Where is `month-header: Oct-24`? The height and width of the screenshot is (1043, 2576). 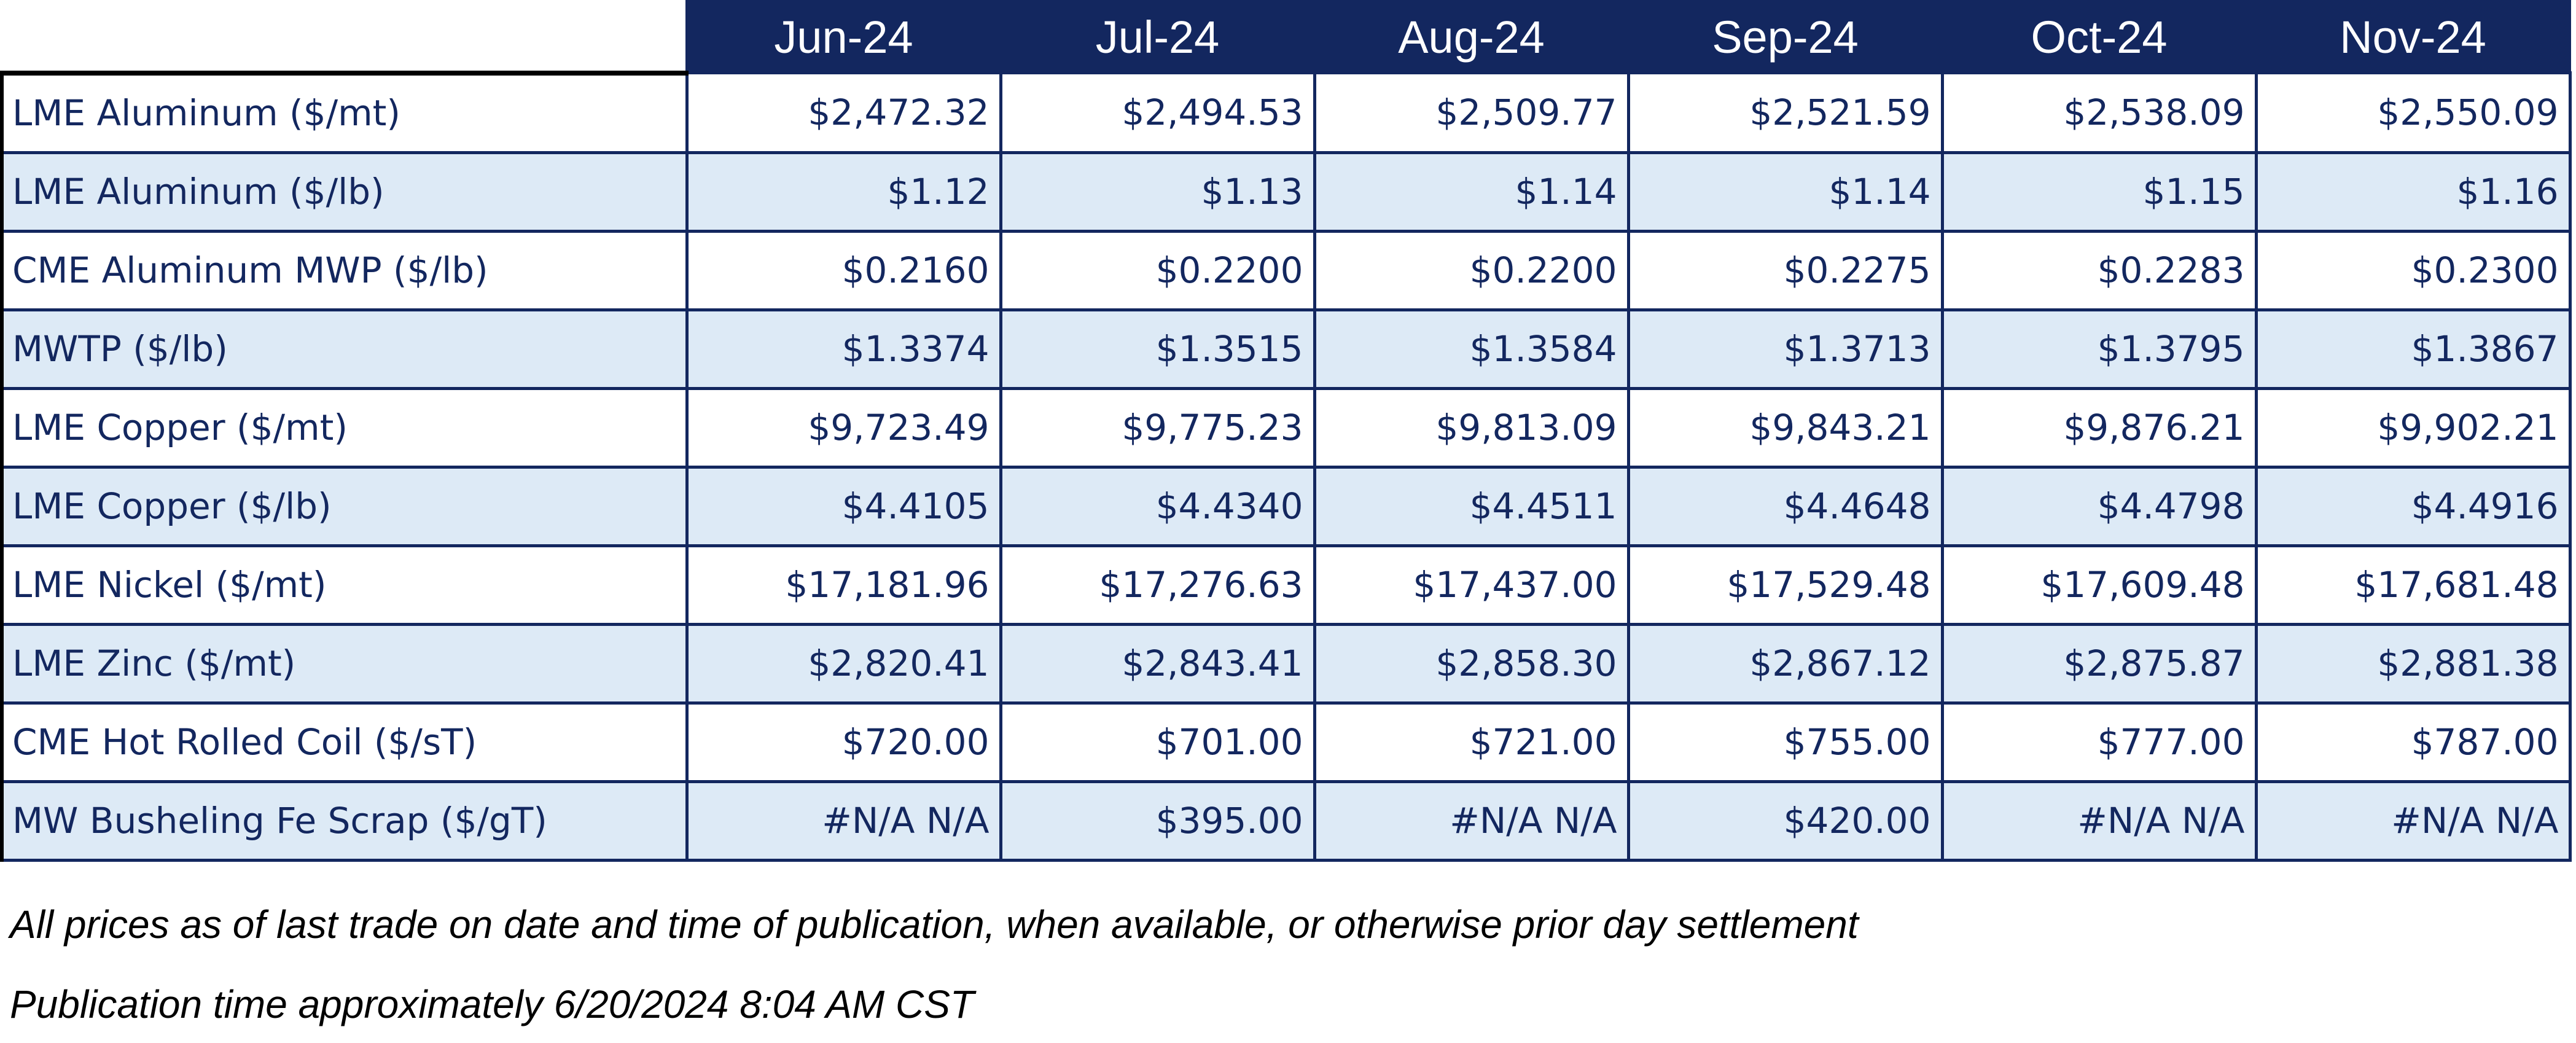
month-header: Oct-24 is located at coordinates (2099, 37).